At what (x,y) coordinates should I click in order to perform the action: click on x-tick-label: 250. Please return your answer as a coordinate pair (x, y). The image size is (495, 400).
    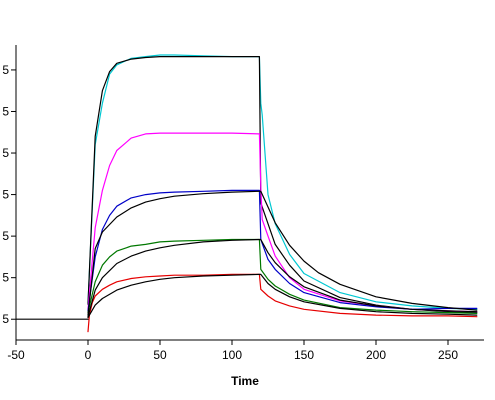
    Looking at the image, I should click on (448, 355).